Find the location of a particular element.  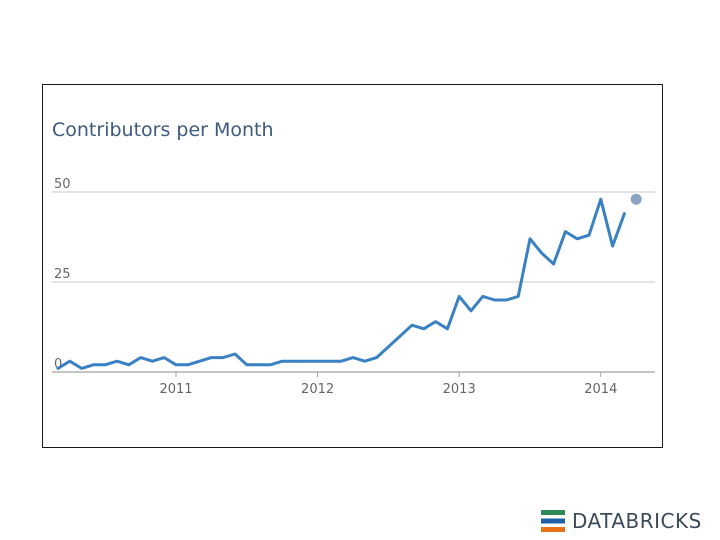

highlight-point is located at coordinates (636, 199).